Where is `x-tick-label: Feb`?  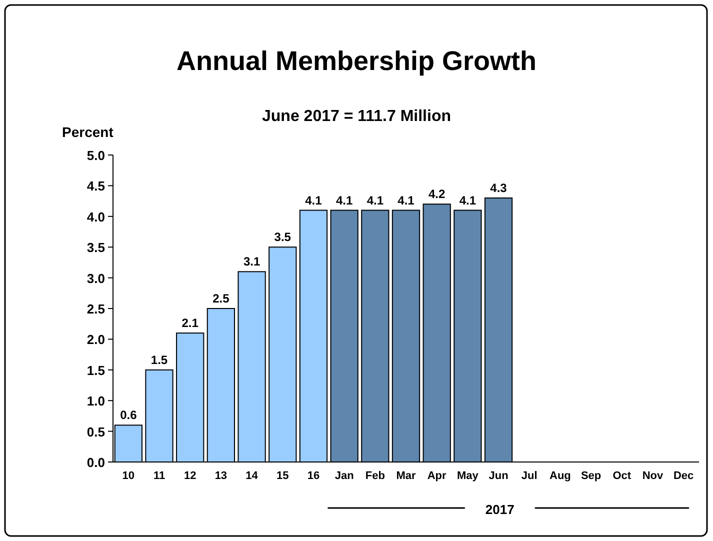
x-tick-label: Feb is located at coordinates (375, 476).